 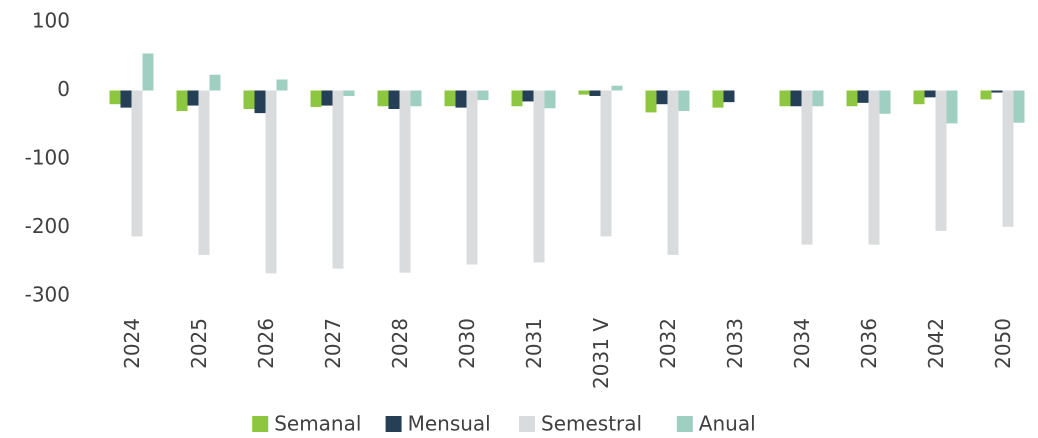 I want to click on legend-label: Mensual, so click(x=449, y=424).